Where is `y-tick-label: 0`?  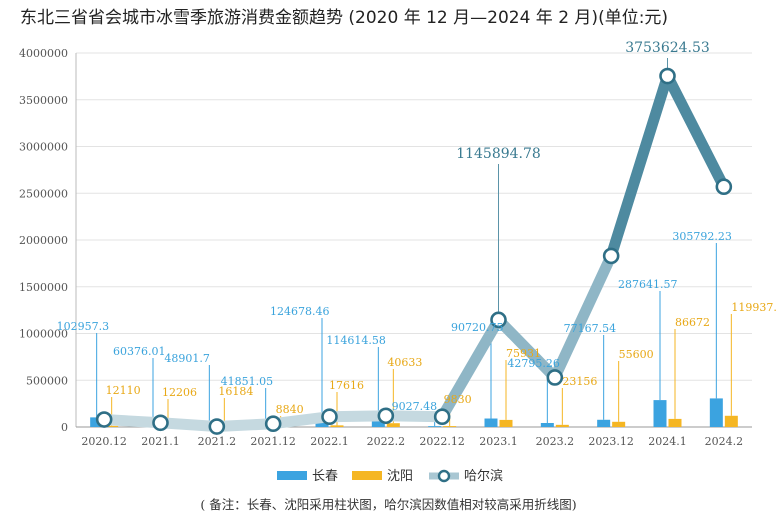
y-tick-label: 0 is located at coordinates (64, 427).